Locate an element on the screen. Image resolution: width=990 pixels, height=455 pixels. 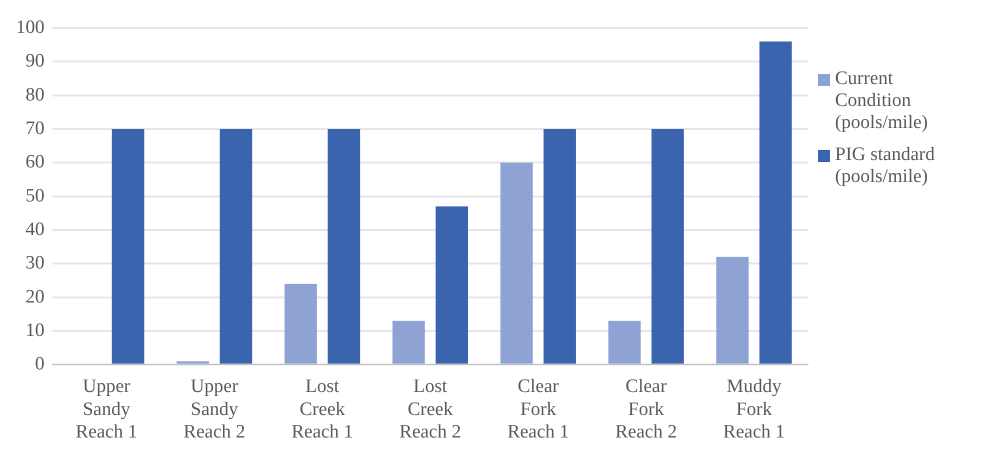
y-tick-label: 50 is located at coordinates (35, 195).